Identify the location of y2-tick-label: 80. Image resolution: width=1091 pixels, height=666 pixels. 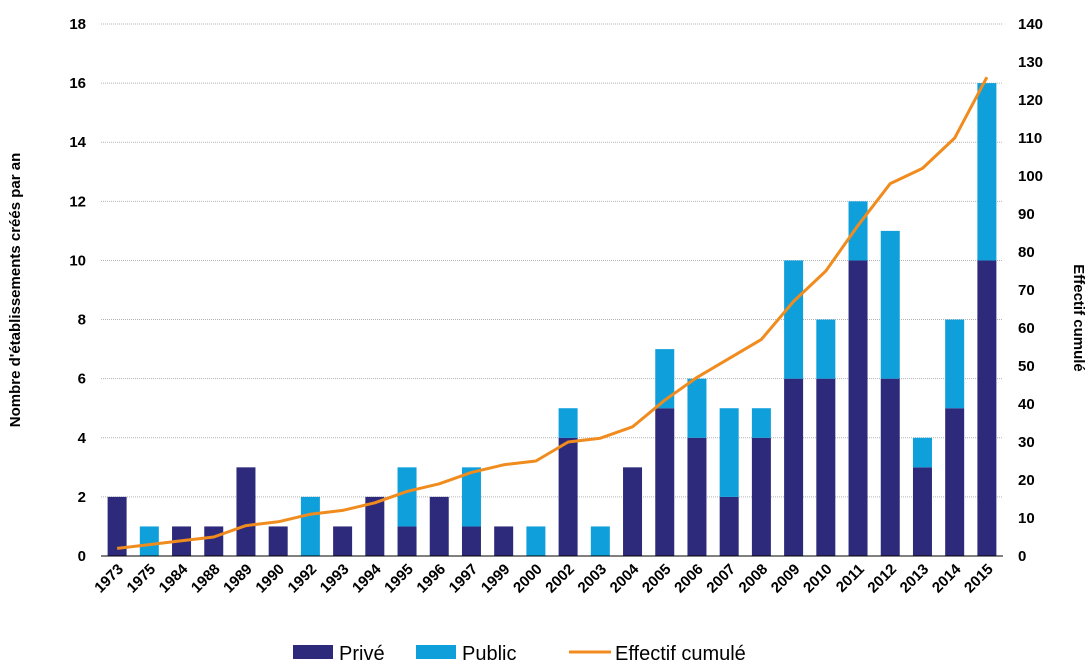
(1026, 252).